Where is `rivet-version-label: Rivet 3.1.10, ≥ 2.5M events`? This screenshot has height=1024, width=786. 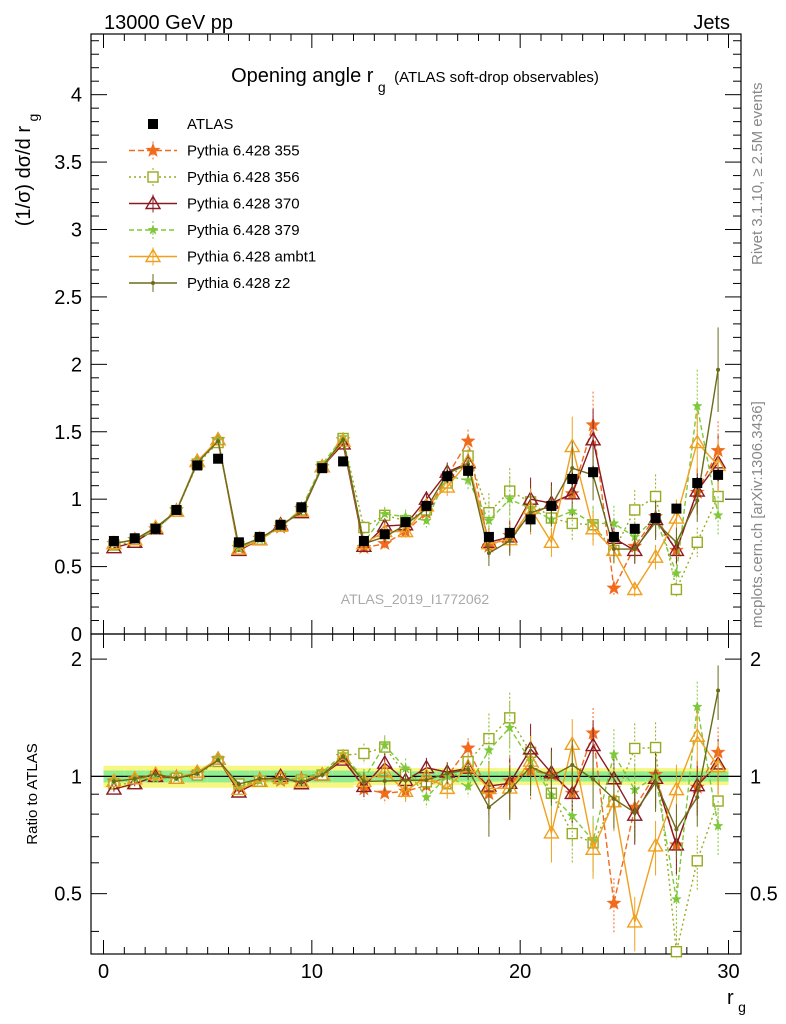
rivet-version-label: Rivet 3.1.10, ≥ 2.5M events is located at coordinates (757, 174).